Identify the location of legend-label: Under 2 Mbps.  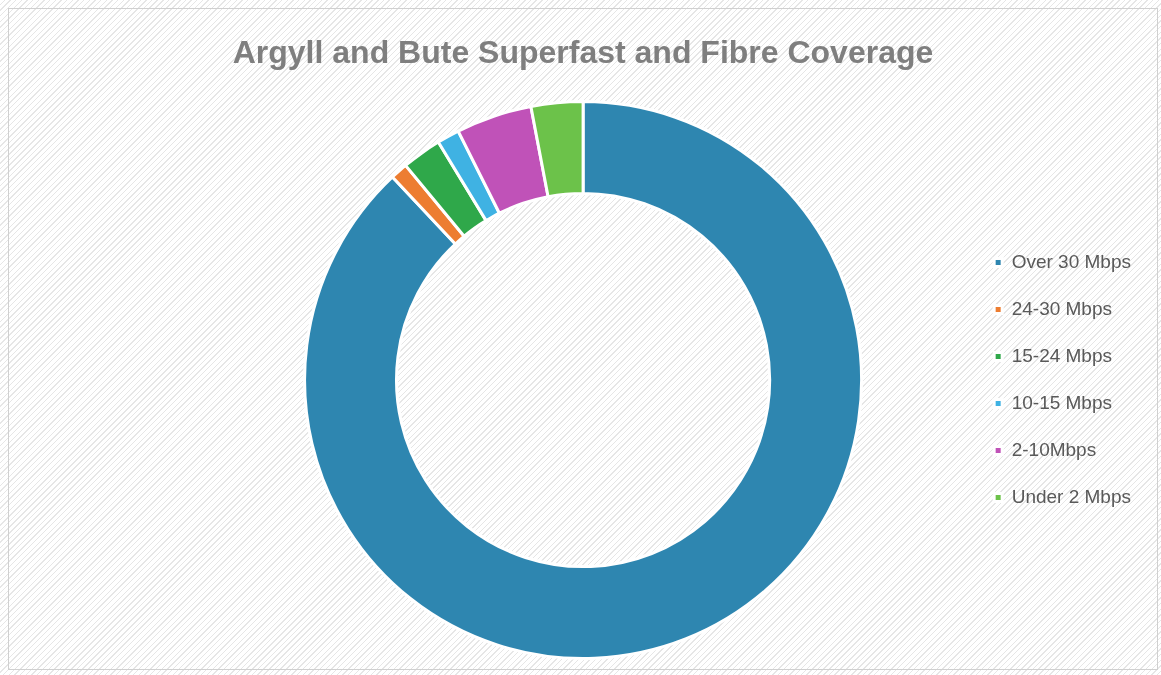
(1071, 496).